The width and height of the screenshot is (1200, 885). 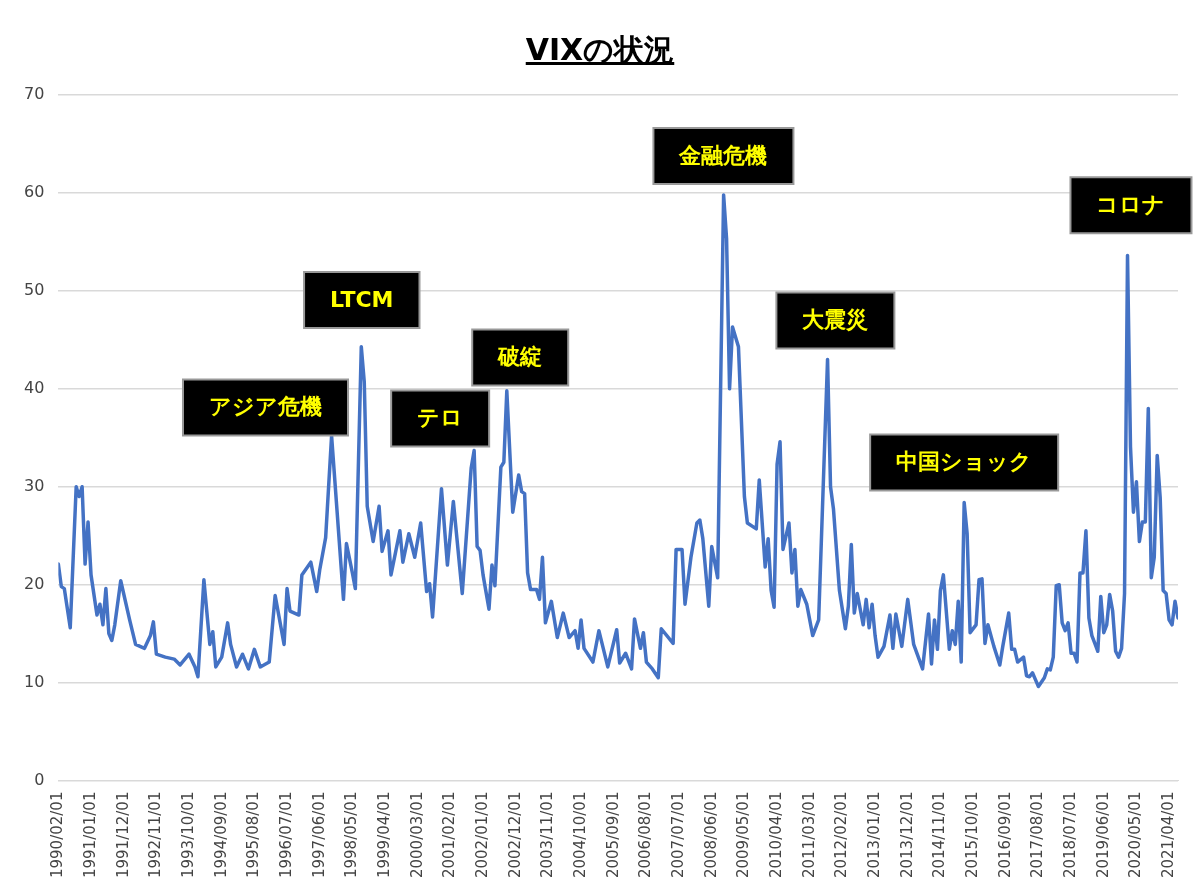 I want to click on x-tick-label: 2011/03/01, so click(x=808, y=835).